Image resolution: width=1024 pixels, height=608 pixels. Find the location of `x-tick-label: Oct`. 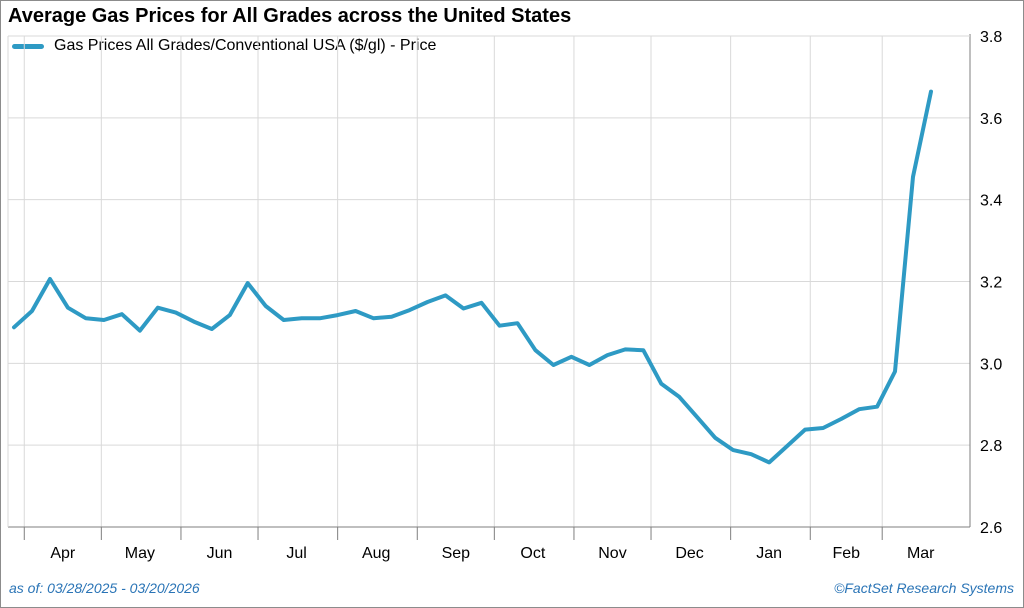

x-tick-label: Oct is located at coordinates (532, 553).